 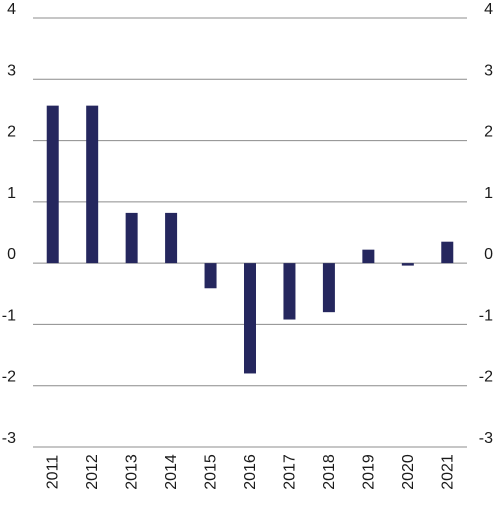 I want to click on bar-2017, so click(x=289, y=291).